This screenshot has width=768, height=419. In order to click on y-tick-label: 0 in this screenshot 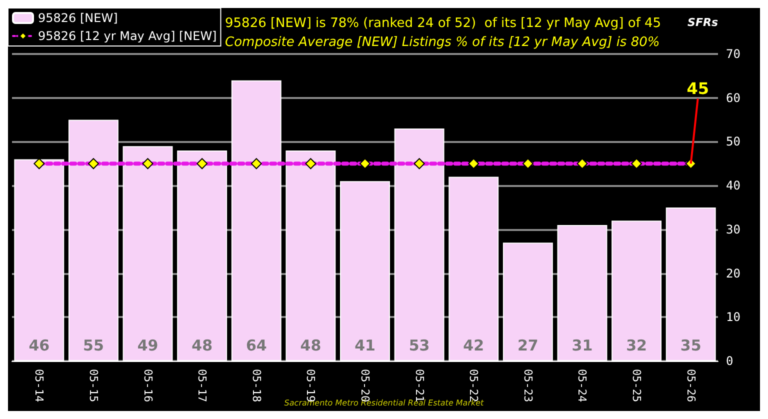, I will do `click(730, 361)`.